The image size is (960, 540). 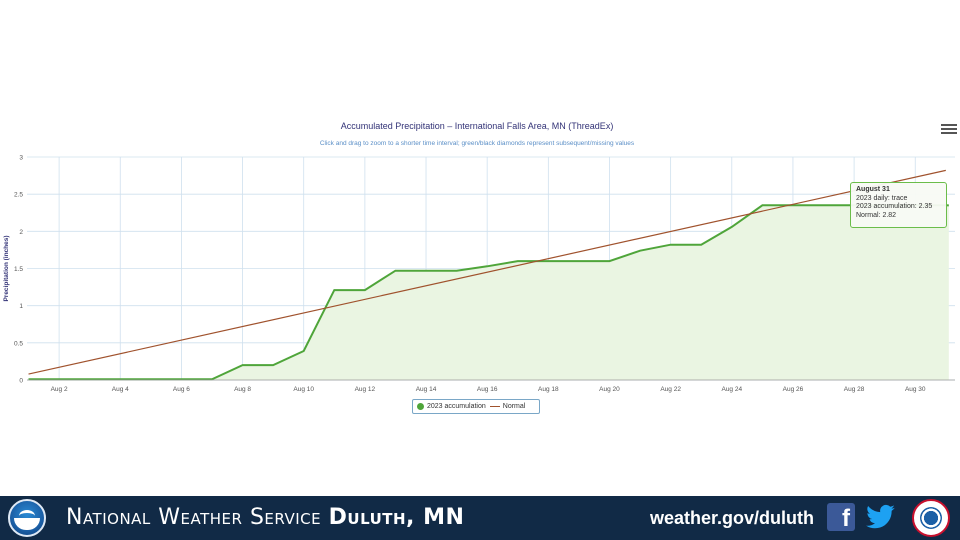 What do you see at coordinates (303, 389) in the screenshot?
I see `x-tick-label: Aug 10` at bounding box center [303, 389].